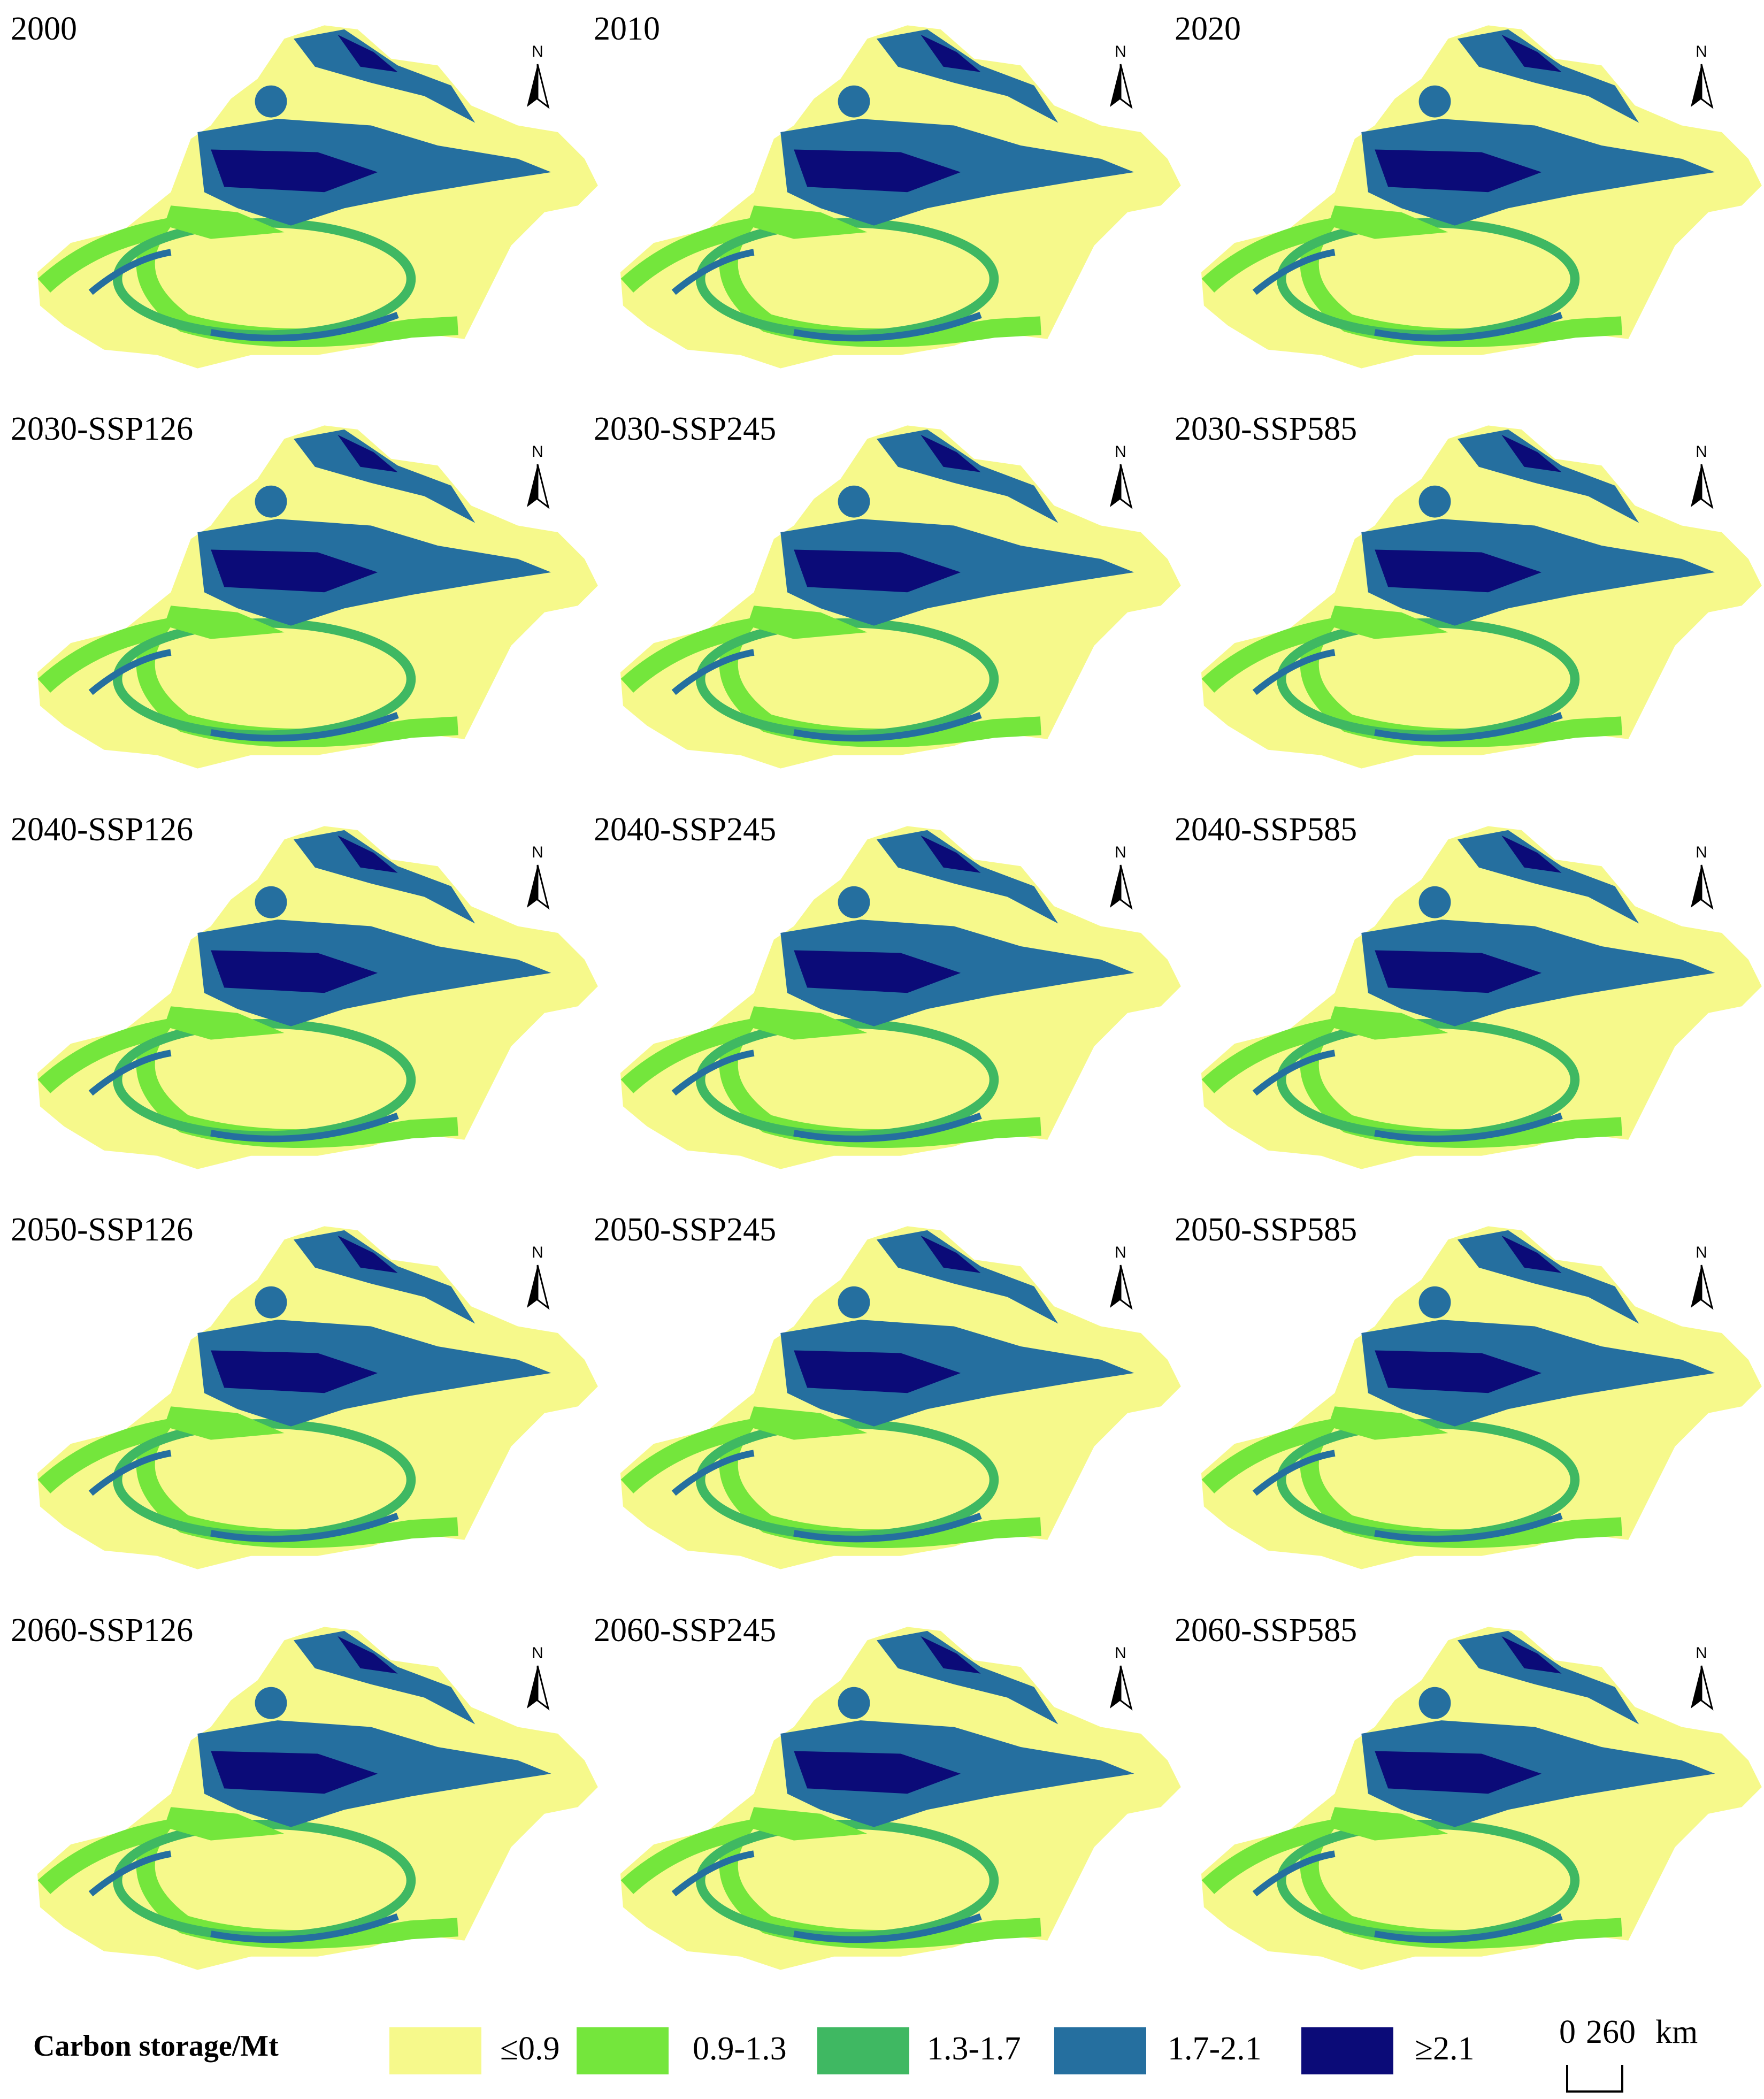  I want to click on map-panel: 2010 N, so click(887, 189).